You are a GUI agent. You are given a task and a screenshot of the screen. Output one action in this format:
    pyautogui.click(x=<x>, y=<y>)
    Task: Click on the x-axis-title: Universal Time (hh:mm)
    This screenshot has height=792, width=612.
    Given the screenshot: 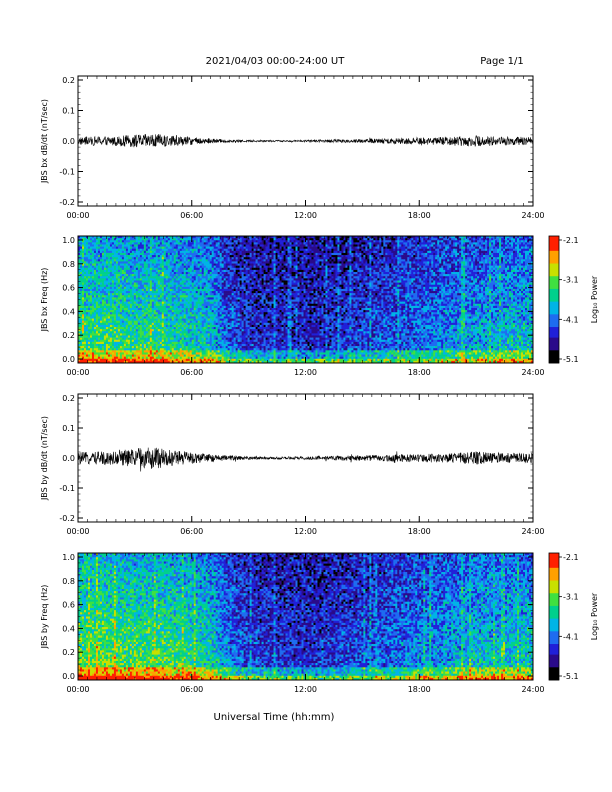 What is the action you would take?
    pyautogui.click(x=274, y=717)
    